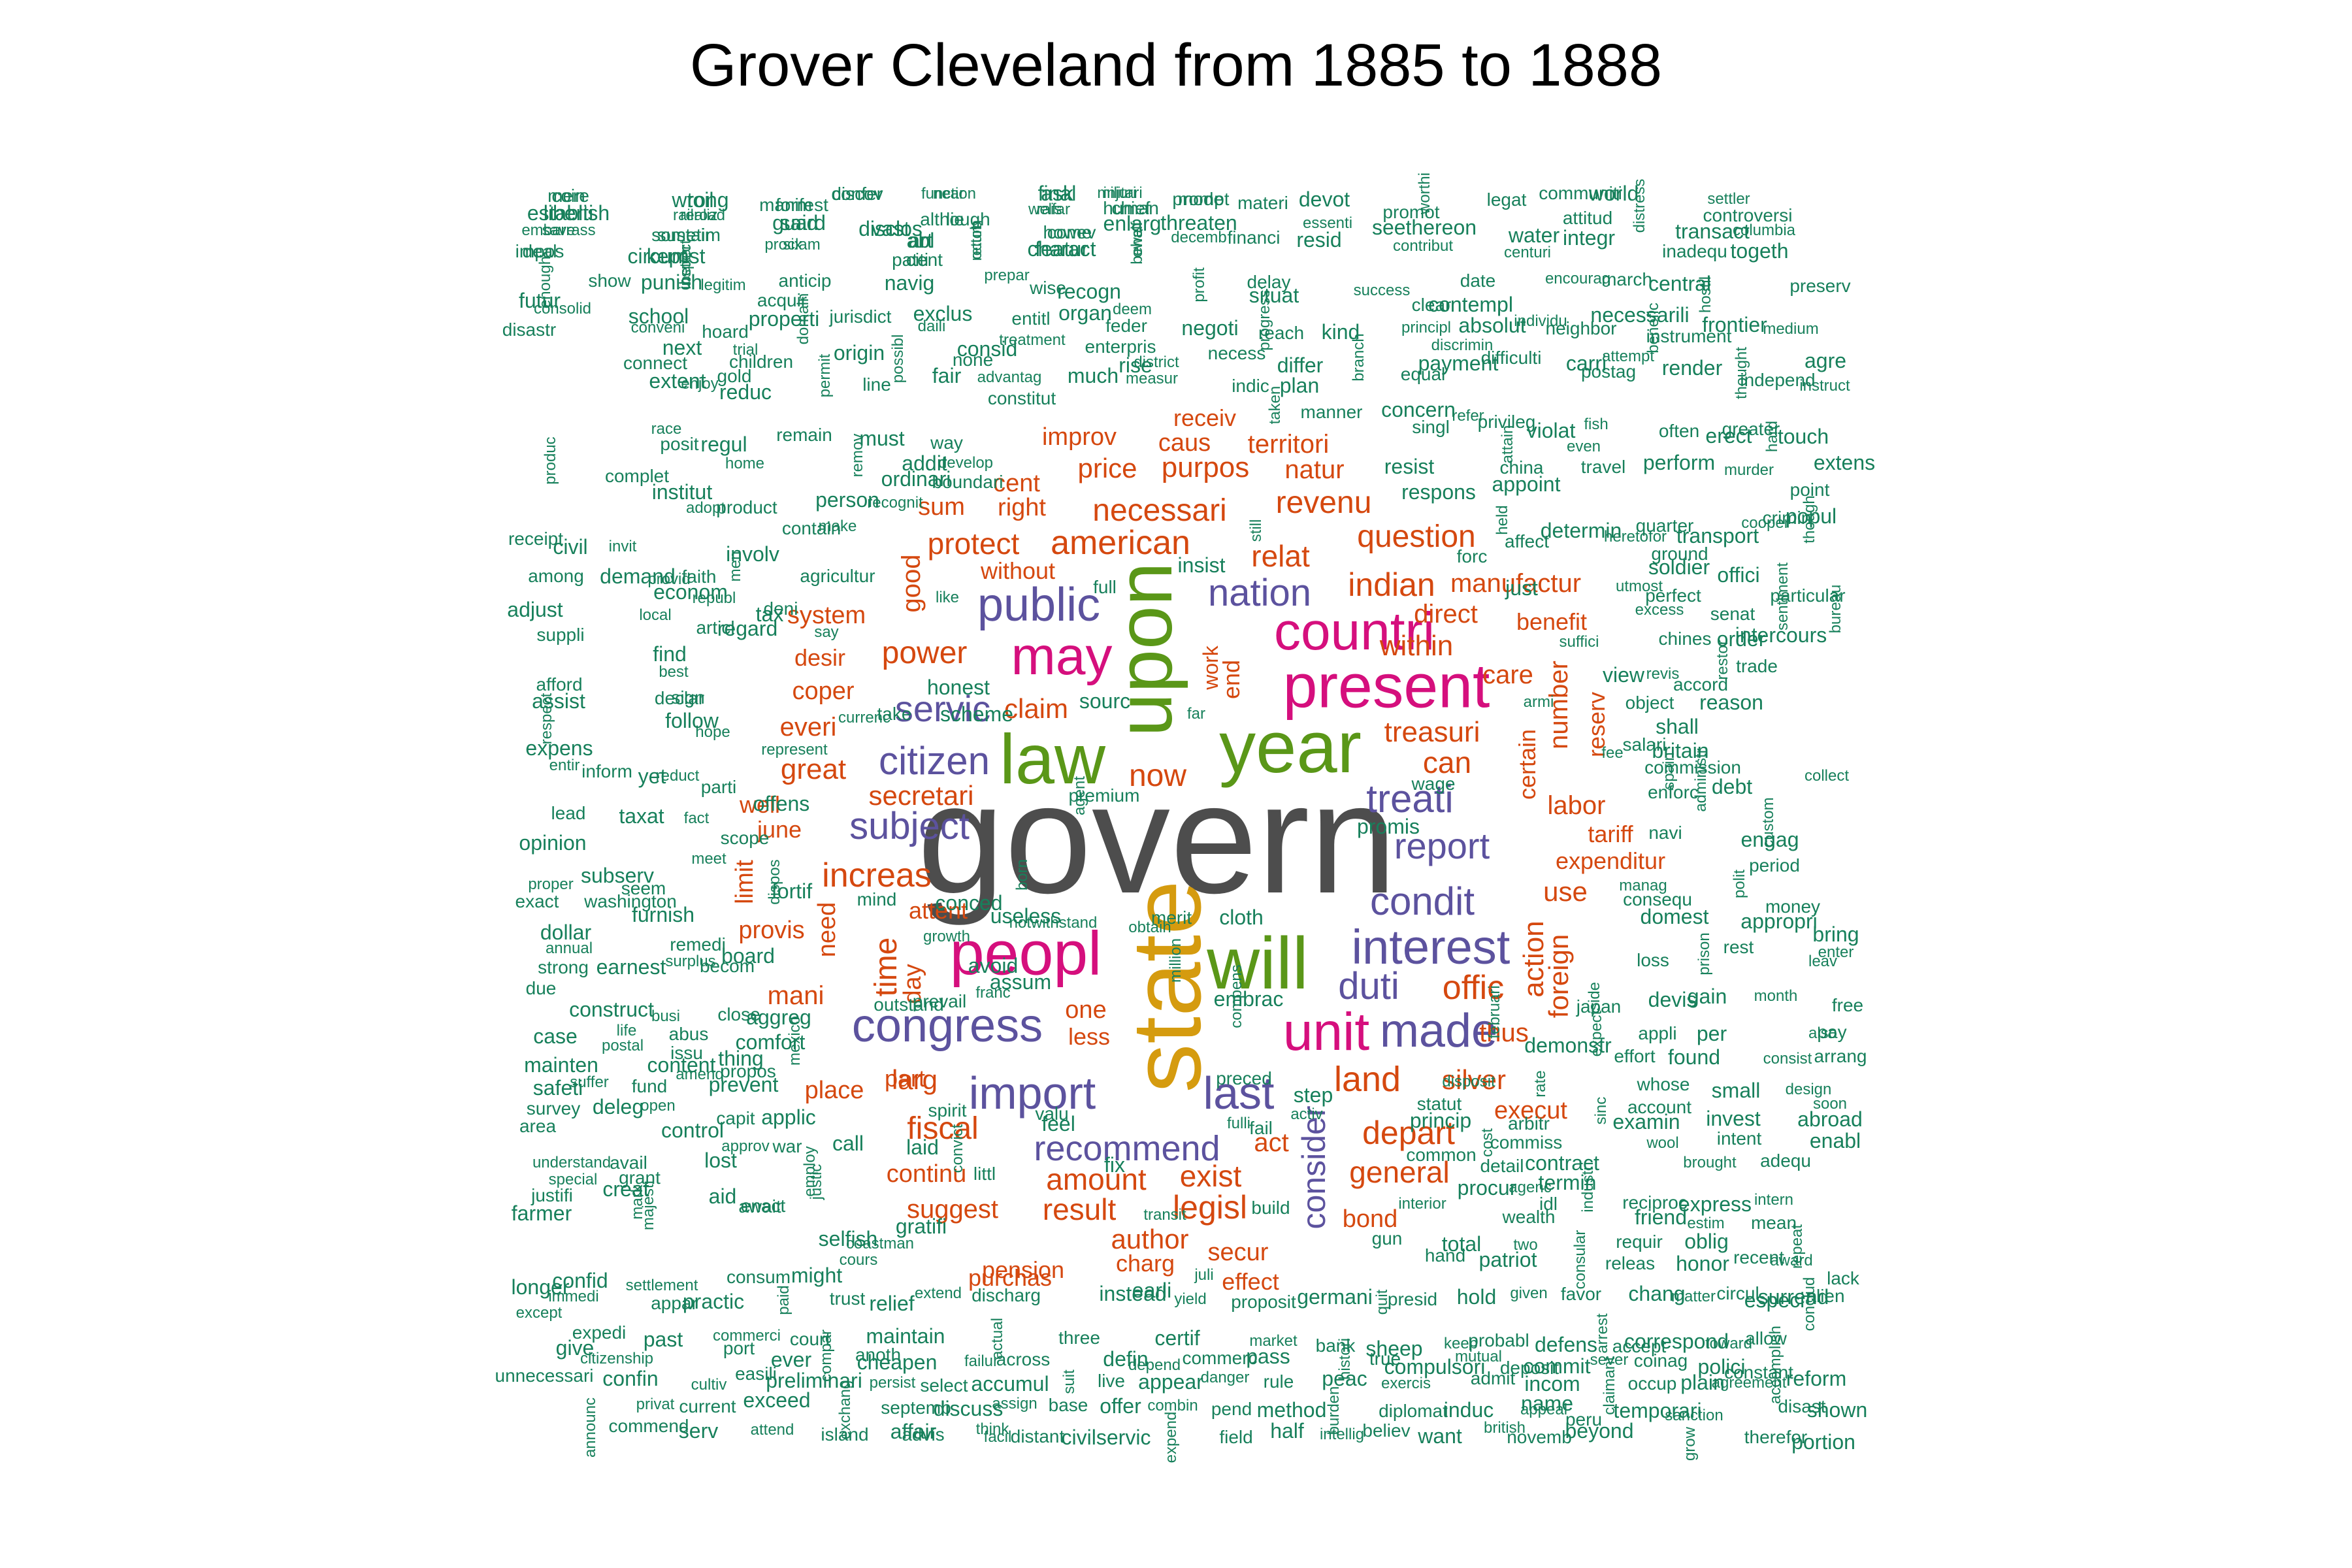 The height and width of the screenshot is (1568, 2352). What do you see at coordinates (539, 1313) in the screenshot?
I see `word-except: except` at bounding box center [539, 1313].